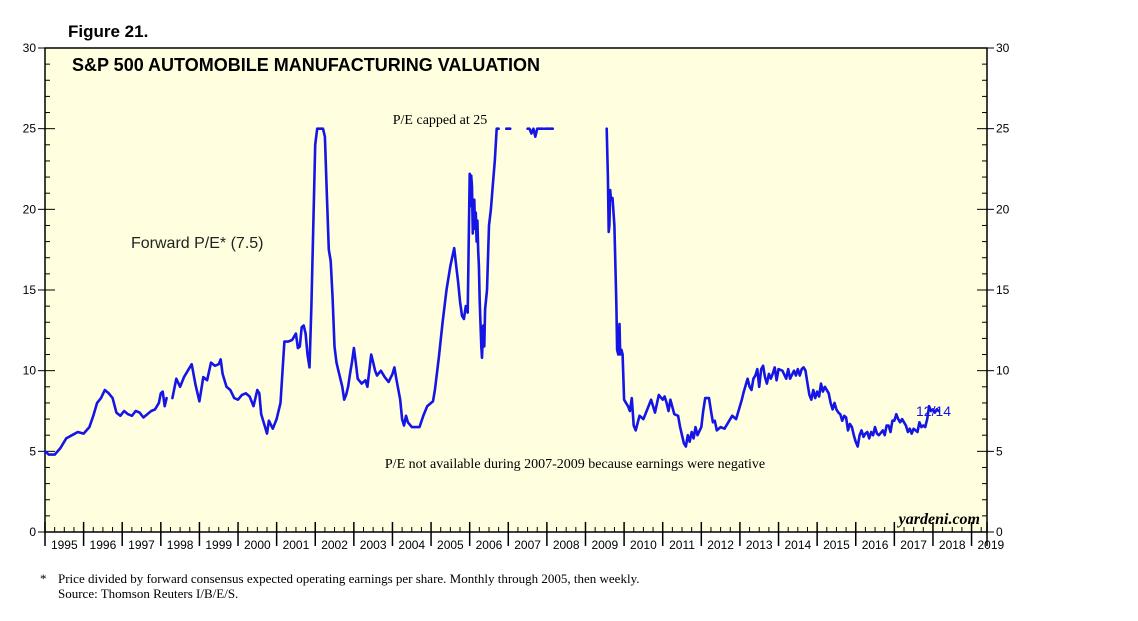  What do you see at coordinates (999, 532) in the screenshot?
I see `y-tick-label-right: 0` at bounding box center [999, 532].